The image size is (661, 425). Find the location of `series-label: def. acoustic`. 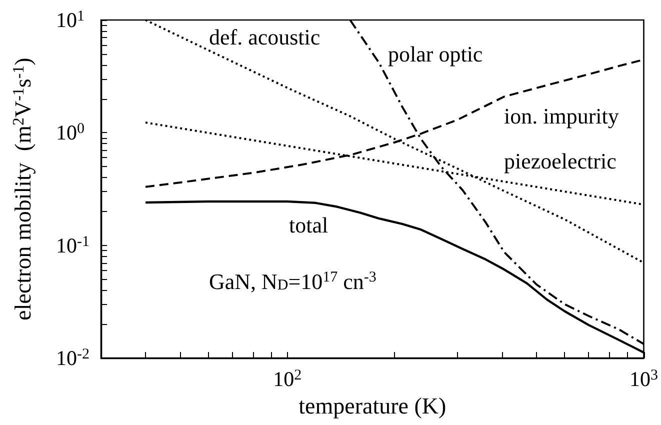

series-label: def. acoustic is located at coordinates (264, 37).